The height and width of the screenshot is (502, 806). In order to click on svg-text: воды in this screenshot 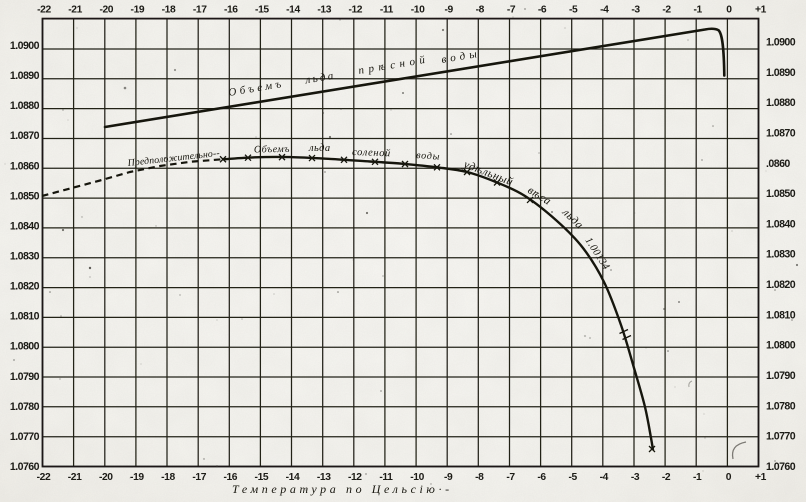, I will do `click(428, 156)`.